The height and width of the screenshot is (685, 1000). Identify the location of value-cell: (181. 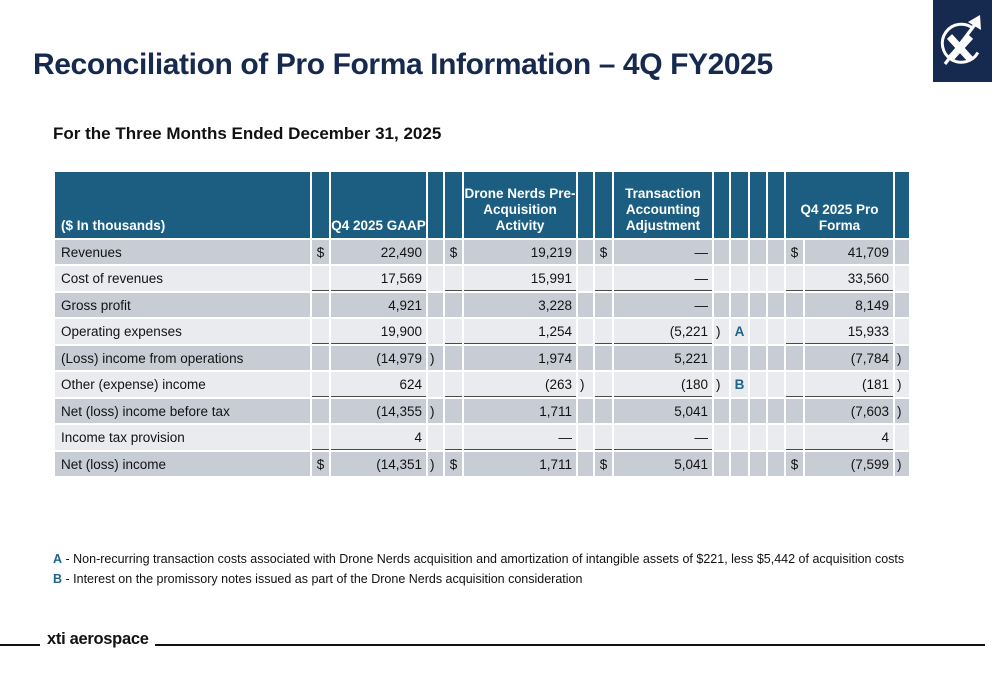
(849, 384).